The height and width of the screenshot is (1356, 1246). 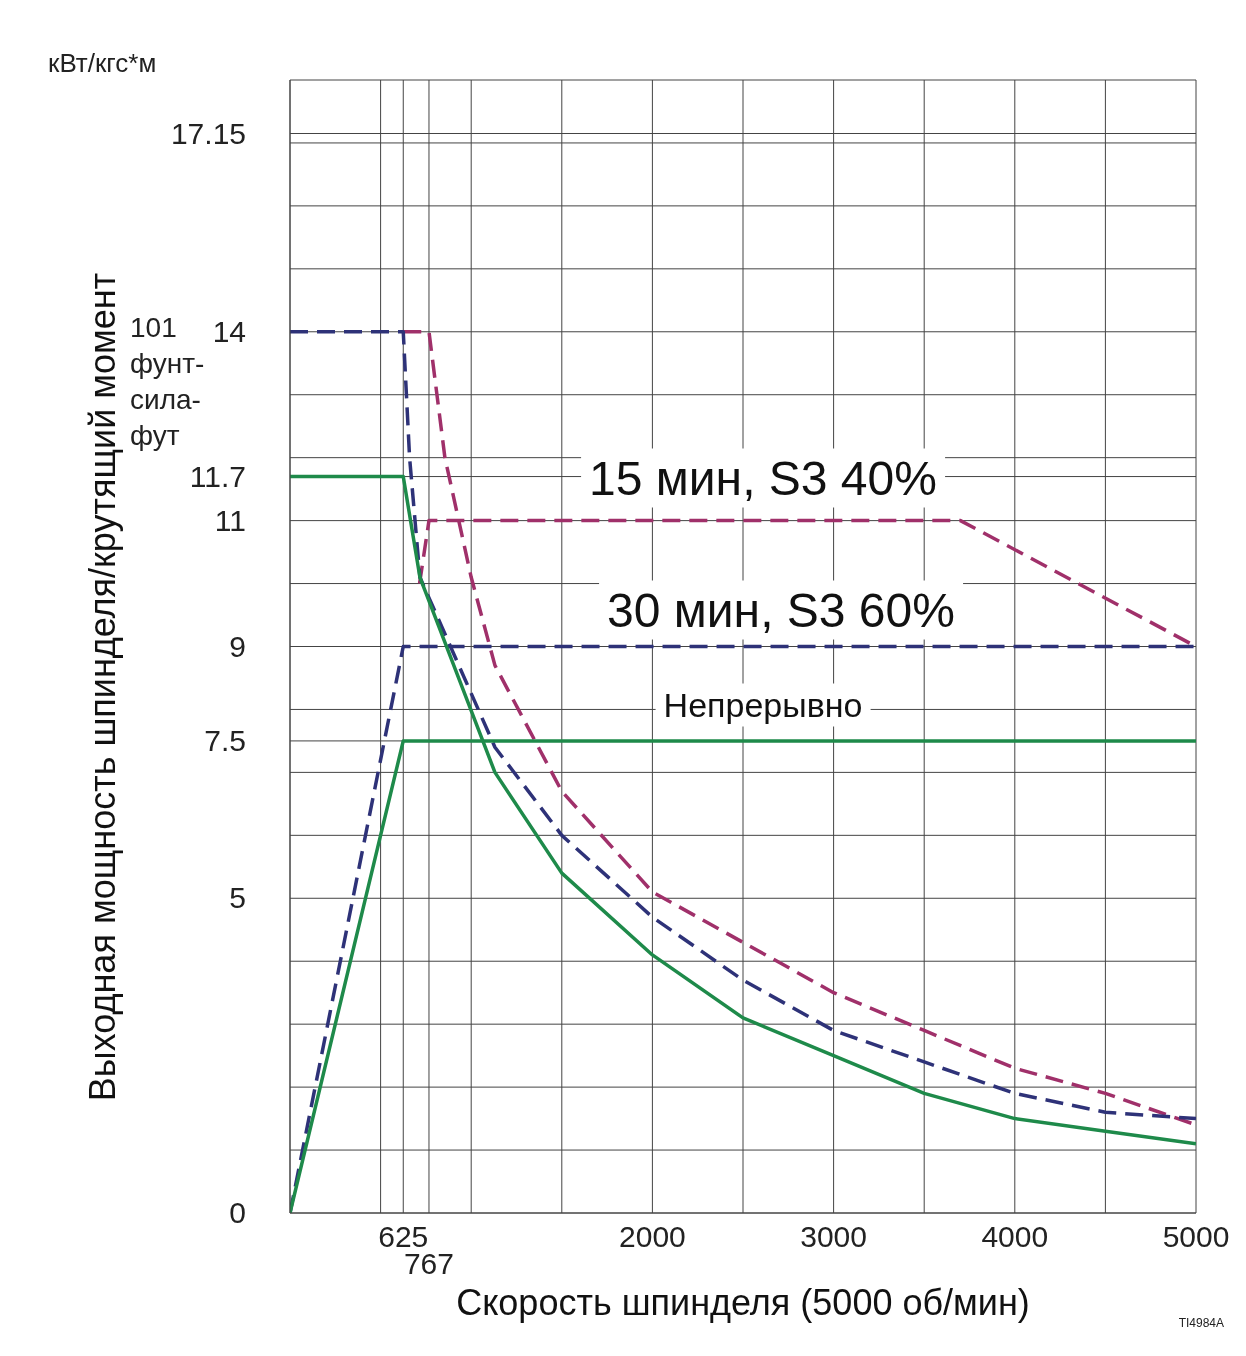 What do you see at coordinates (652, 1236) in the screenshot?
I see `x-tick-label: 2000` at bounding box center [652, 1236].